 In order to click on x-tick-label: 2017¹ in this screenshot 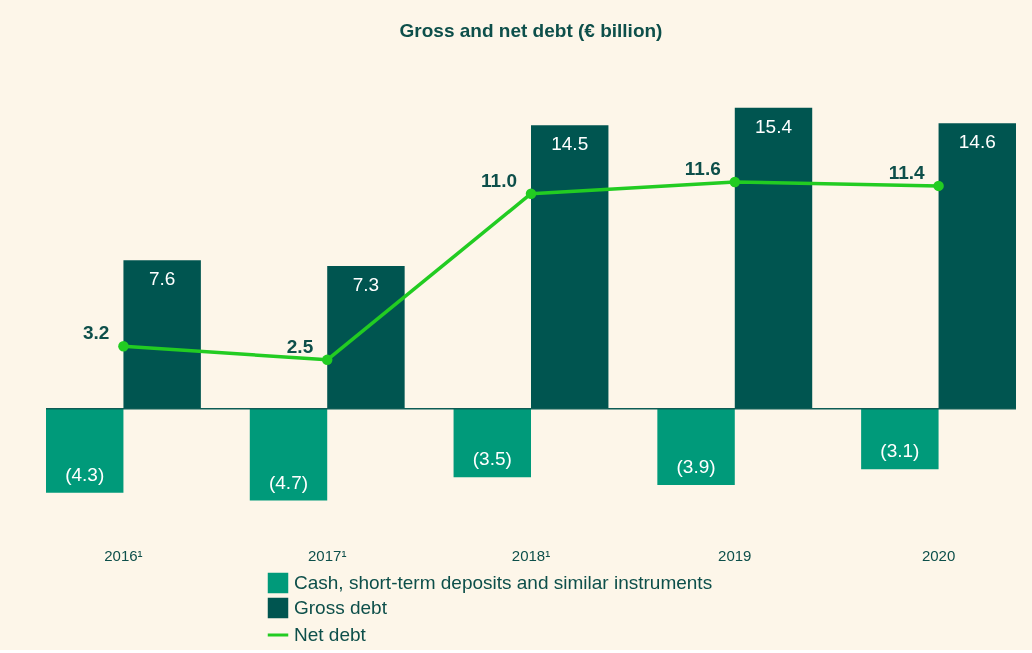, I will do `click(327, 555)`.